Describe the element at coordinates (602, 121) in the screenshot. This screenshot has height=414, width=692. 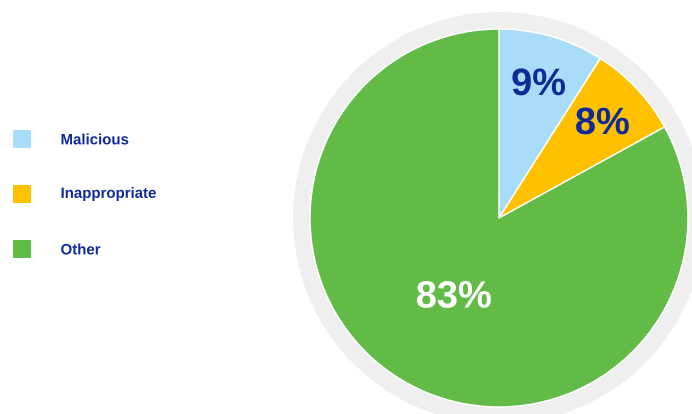
I see `data-label: 8%` at that location.